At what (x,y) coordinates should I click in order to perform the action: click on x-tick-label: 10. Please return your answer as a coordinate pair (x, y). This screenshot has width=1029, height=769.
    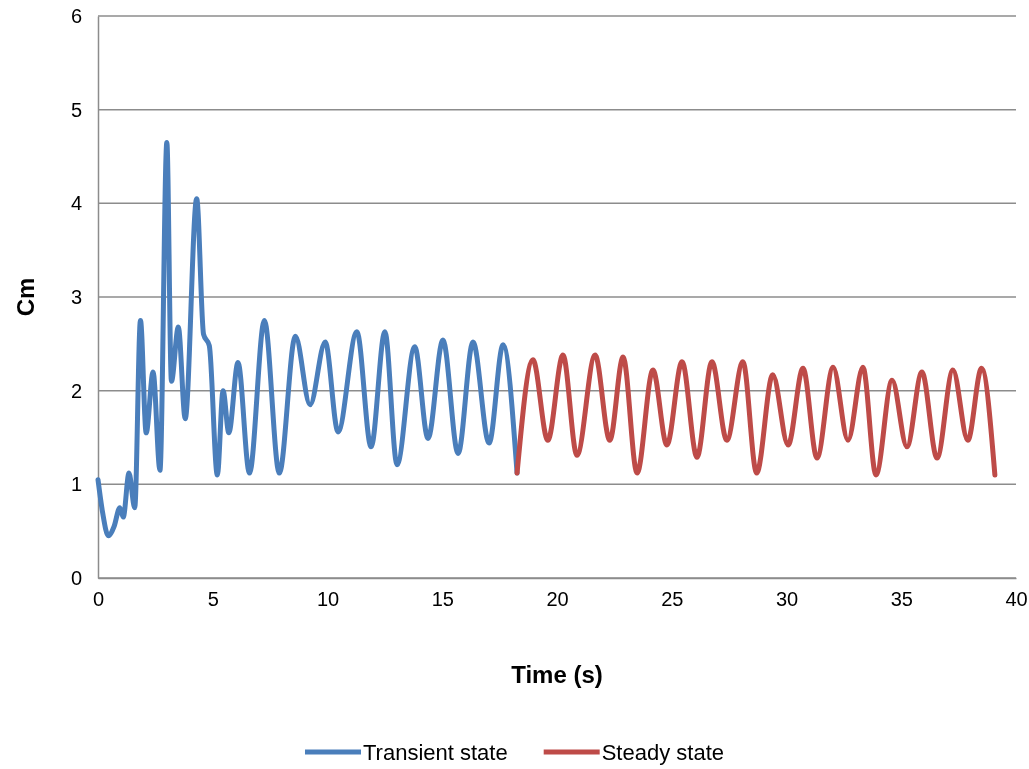
    Looking at the image, I should click on (328, 599).